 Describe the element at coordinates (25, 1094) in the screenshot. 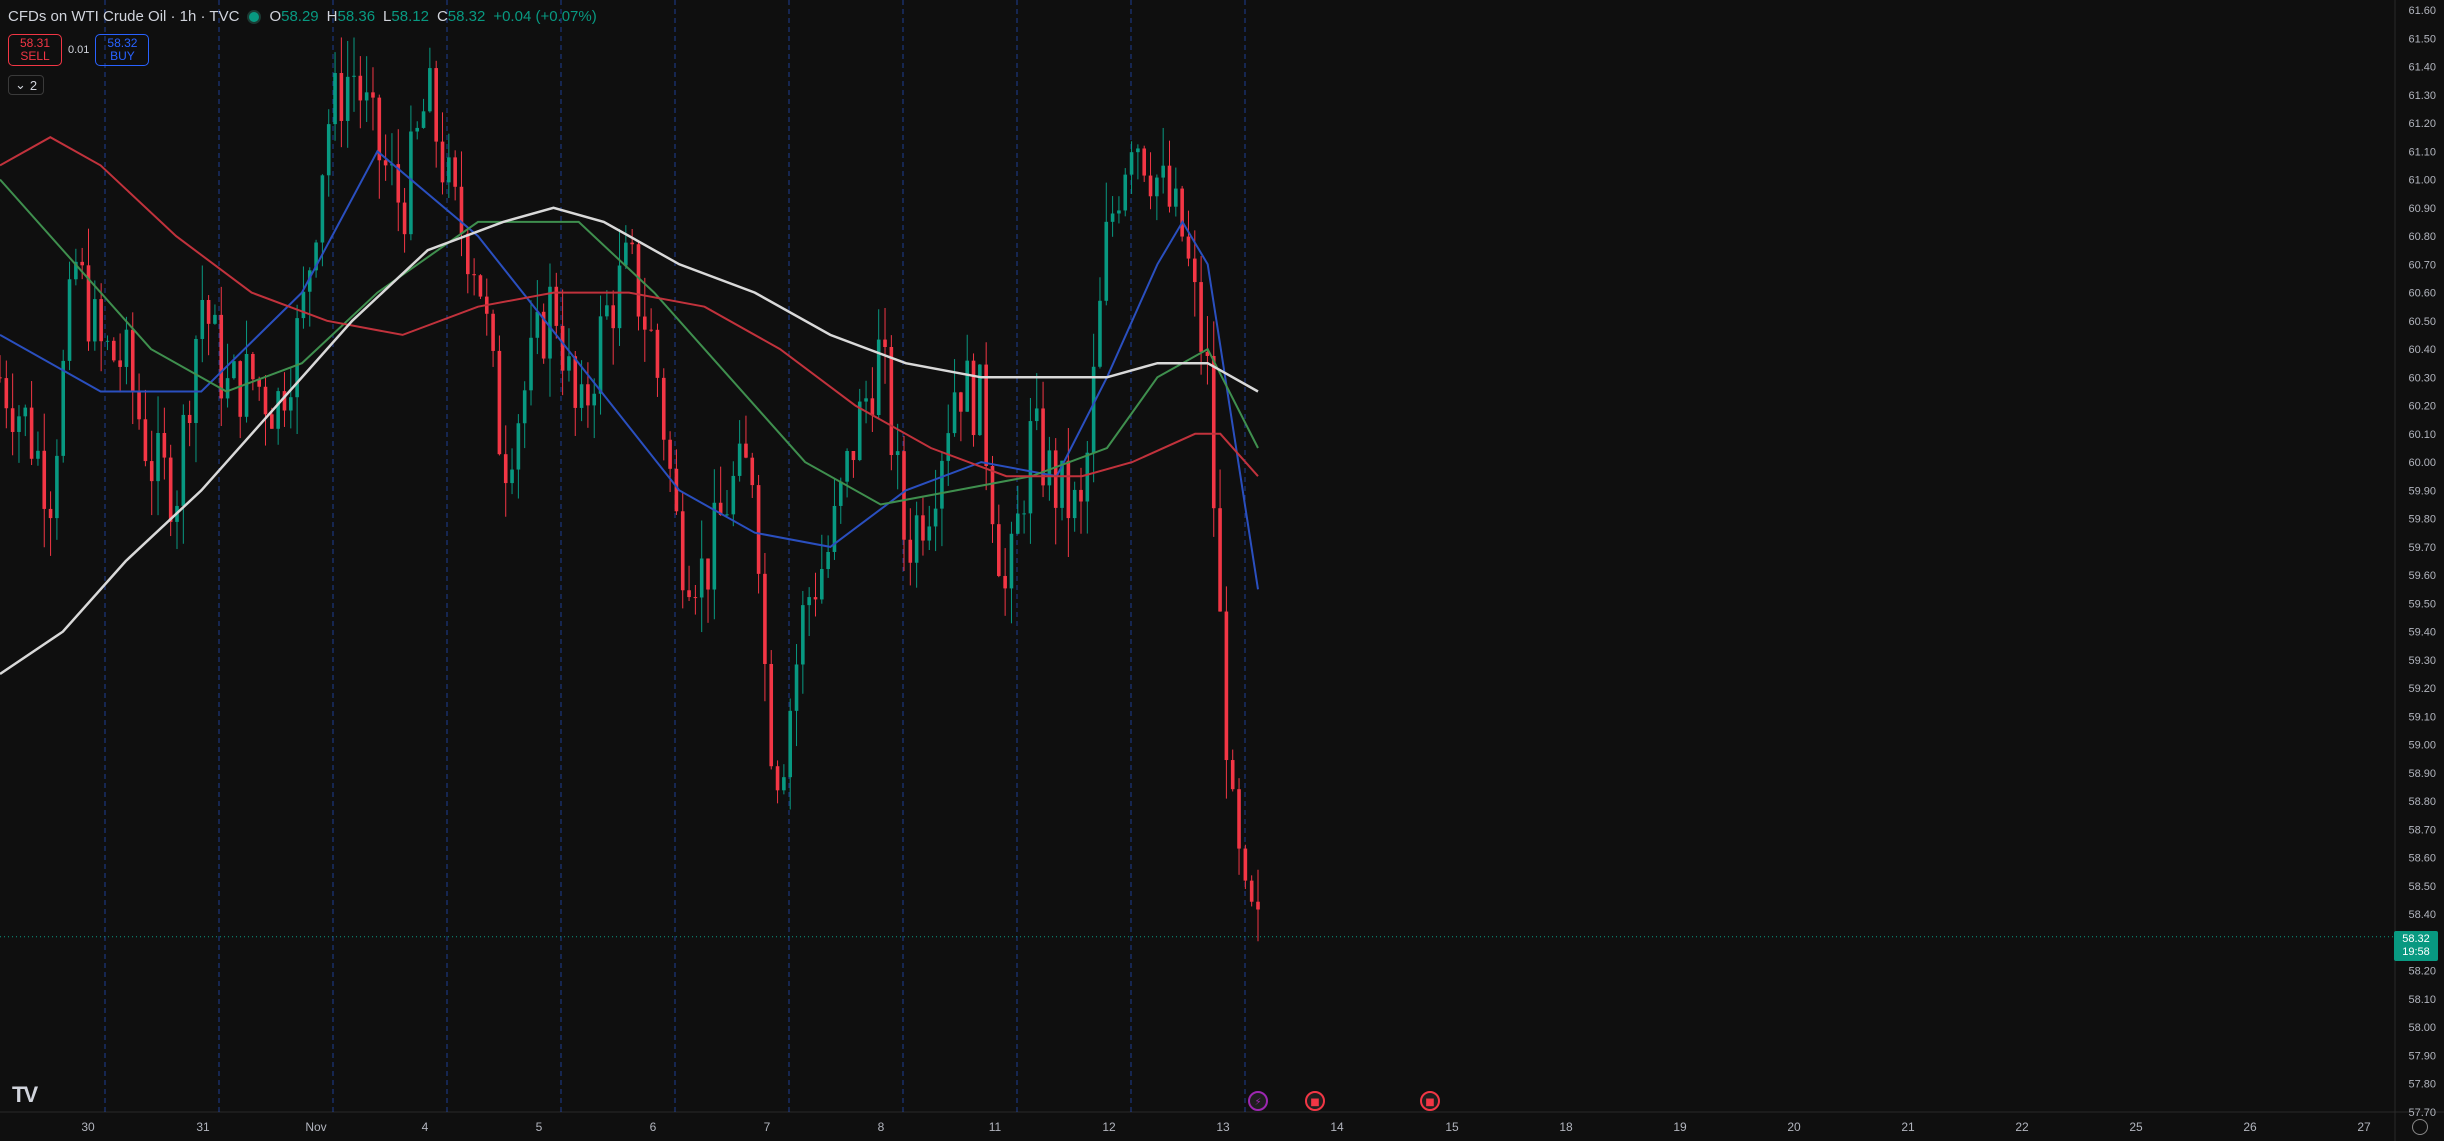

I see `tradingview-logo: TV` at that location.